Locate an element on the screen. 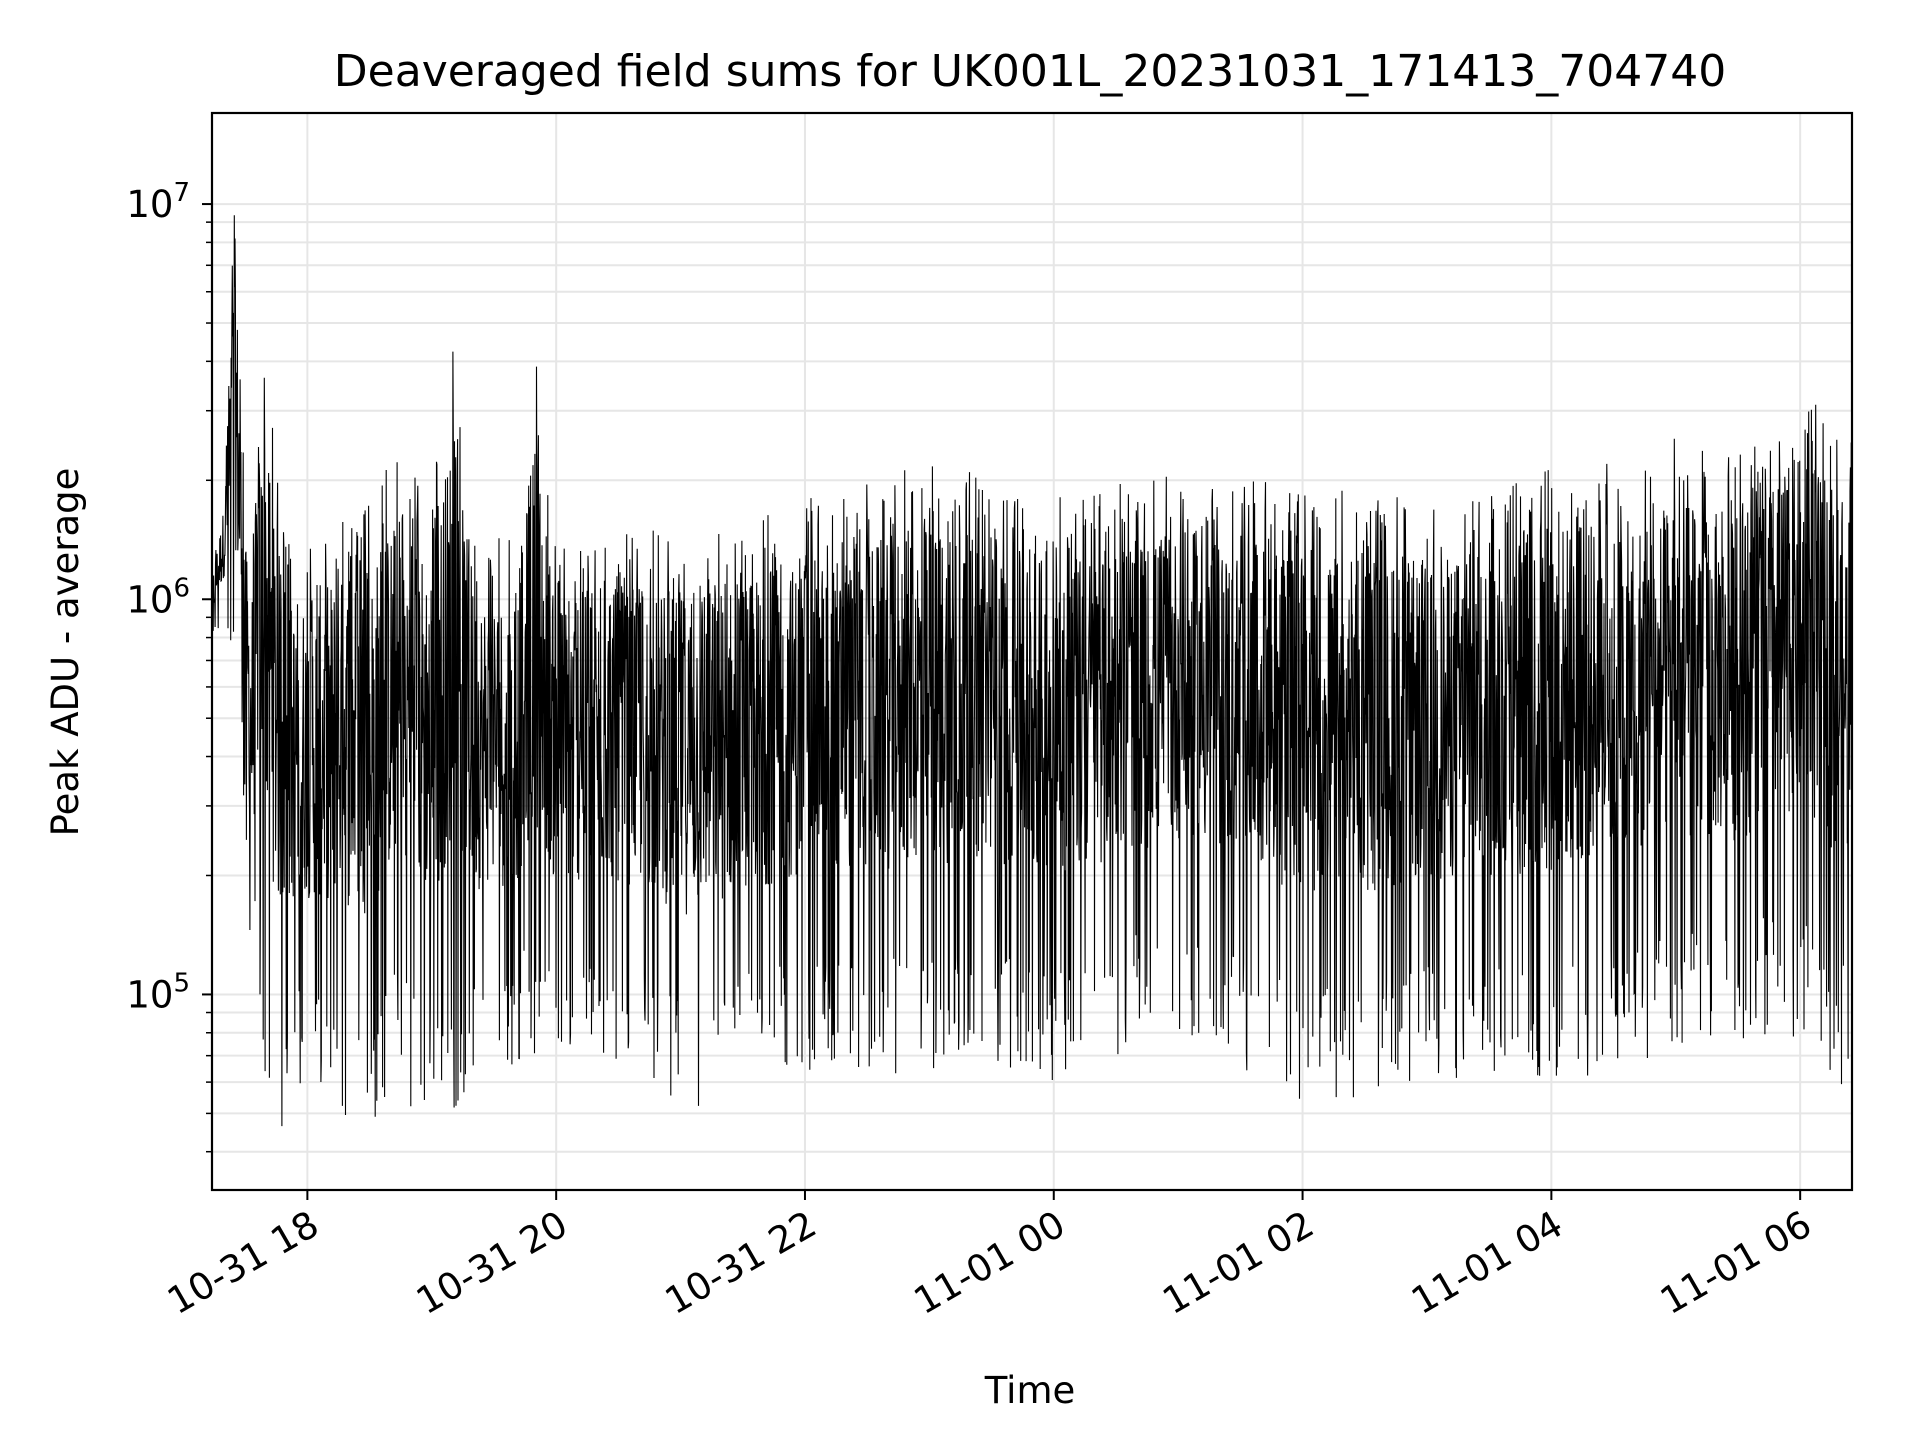 The height and width of the screenshot is (1440, 1920). y-tick-label: 10⁷ is located at coordinates (158, 202).